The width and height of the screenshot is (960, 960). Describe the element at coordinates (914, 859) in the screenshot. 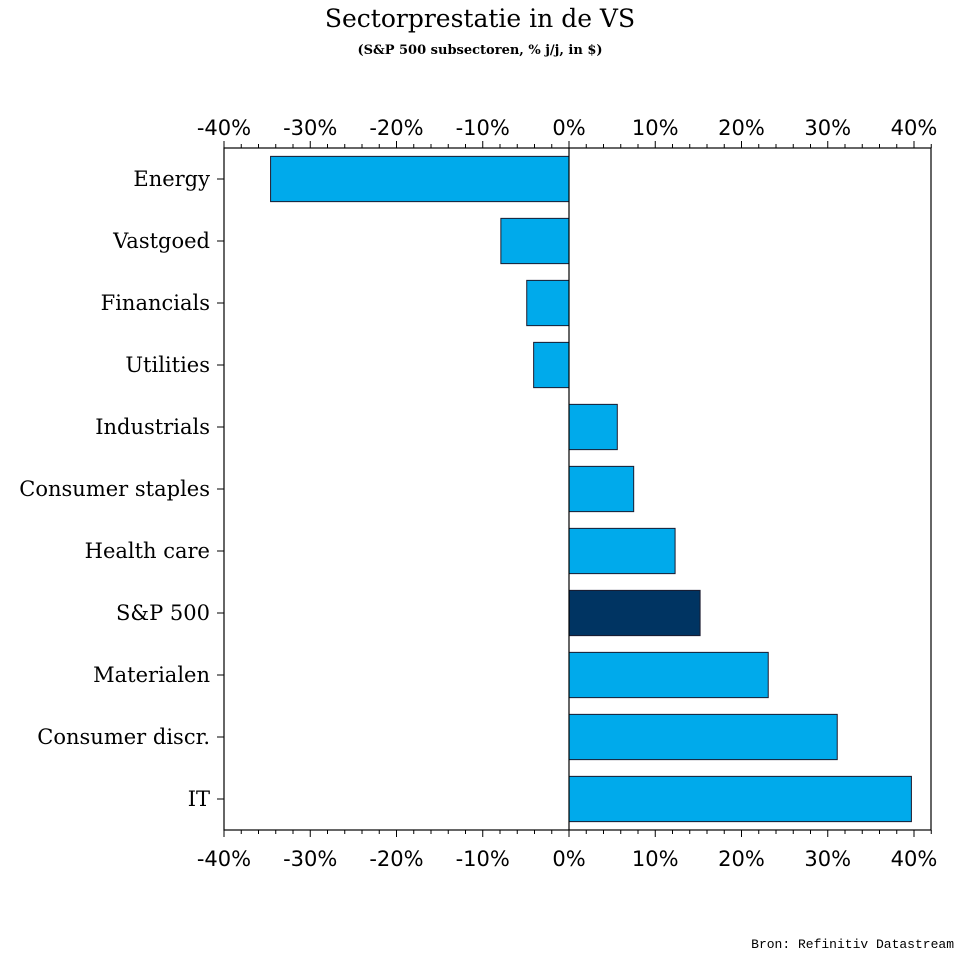

I see `x-tick-label-bottom: 40%` at that location.